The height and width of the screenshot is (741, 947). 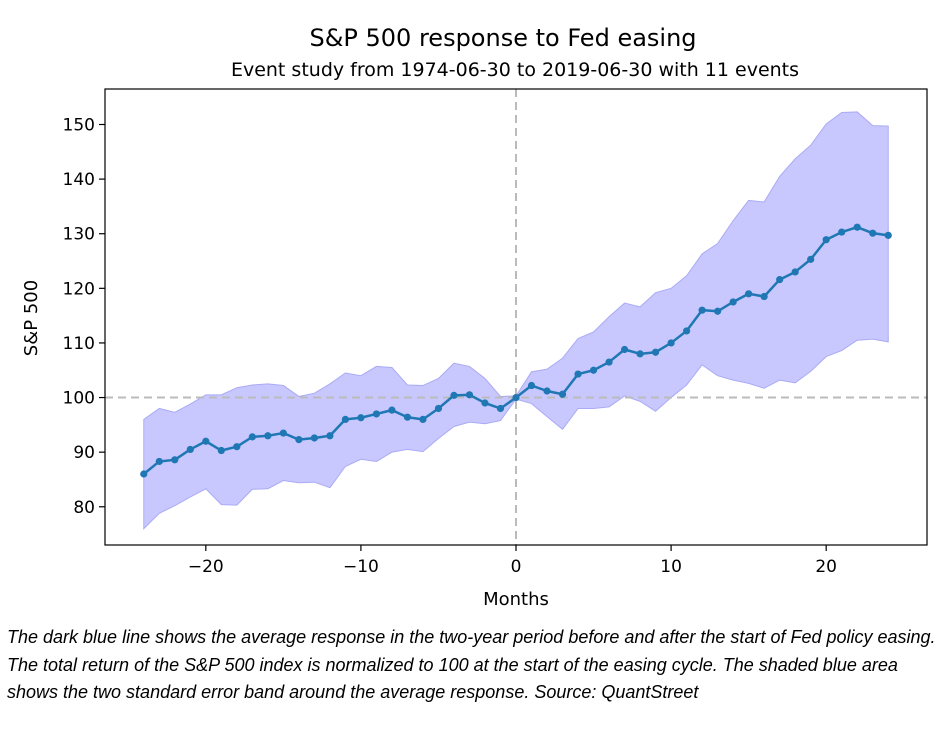 What do you see at coordinates (79, 125) in the screenshot?
I see `y-tick-label: 150` at bounding box center [79, 125].